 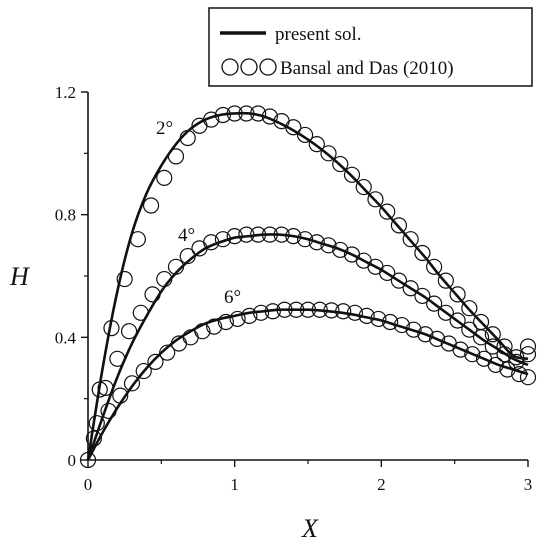 I want to click on x-axis-title: X, so click(x=310, y=528).